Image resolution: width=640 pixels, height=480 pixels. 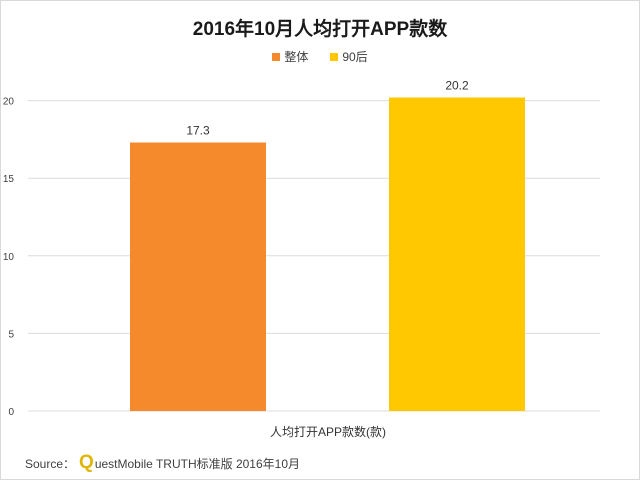 What do you see at coordinates (198, 131) in the screenshot?
I see `data-label-overall: 17.3` at bounding box center [198, 131].